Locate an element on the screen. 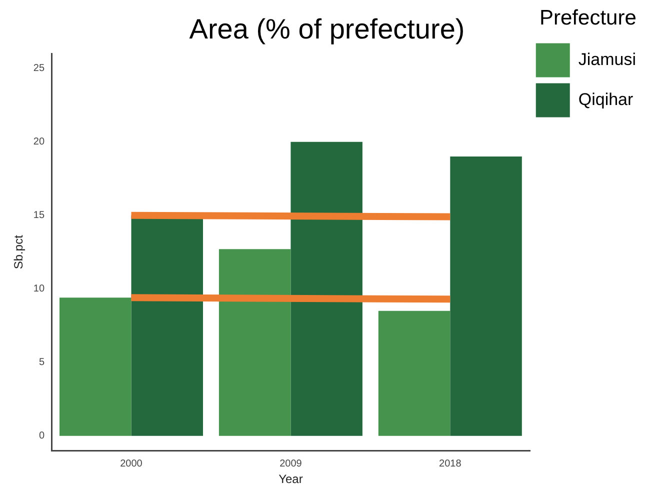 The width and height of the screenshot is (660, 495). x-tick-label: 2018 is located at coordinates (450, 464).